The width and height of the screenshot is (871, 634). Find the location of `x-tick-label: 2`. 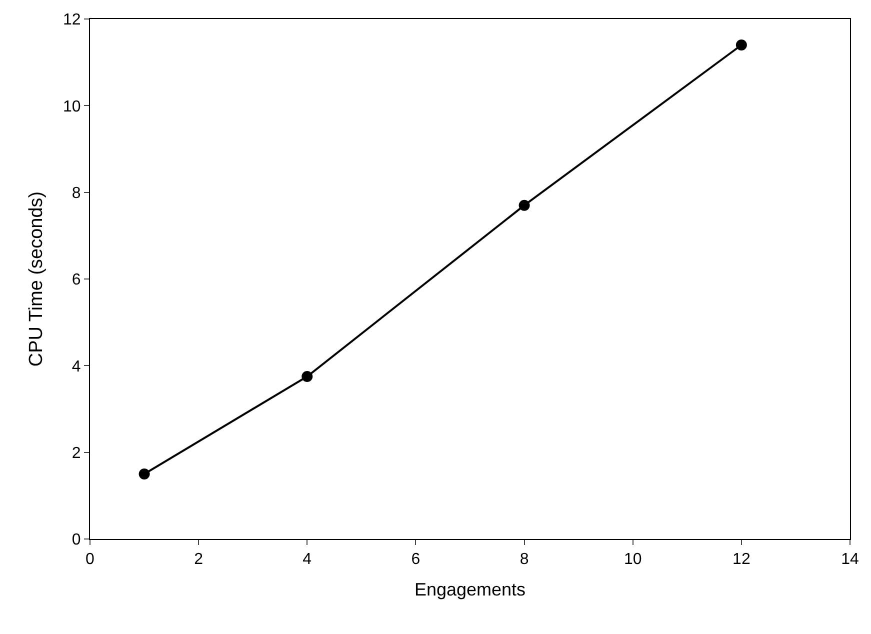

x-tick-label: 2 is located at coordinates (199, 559).